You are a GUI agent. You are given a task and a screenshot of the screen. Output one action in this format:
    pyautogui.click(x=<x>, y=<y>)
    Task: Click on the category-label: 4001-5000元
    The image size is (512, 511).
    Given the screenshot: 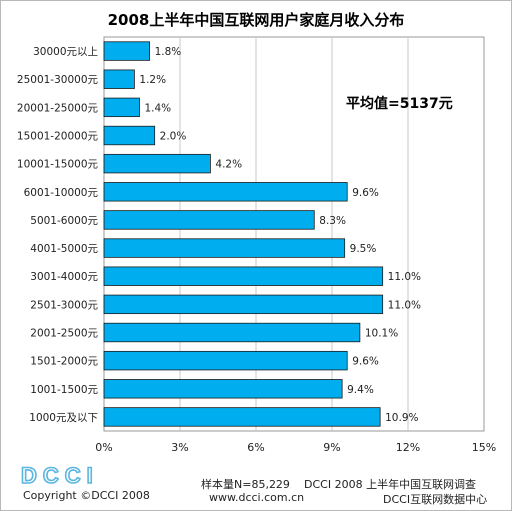 What is the action you would take?
    pyautogui.click(x=64, y=249)
    